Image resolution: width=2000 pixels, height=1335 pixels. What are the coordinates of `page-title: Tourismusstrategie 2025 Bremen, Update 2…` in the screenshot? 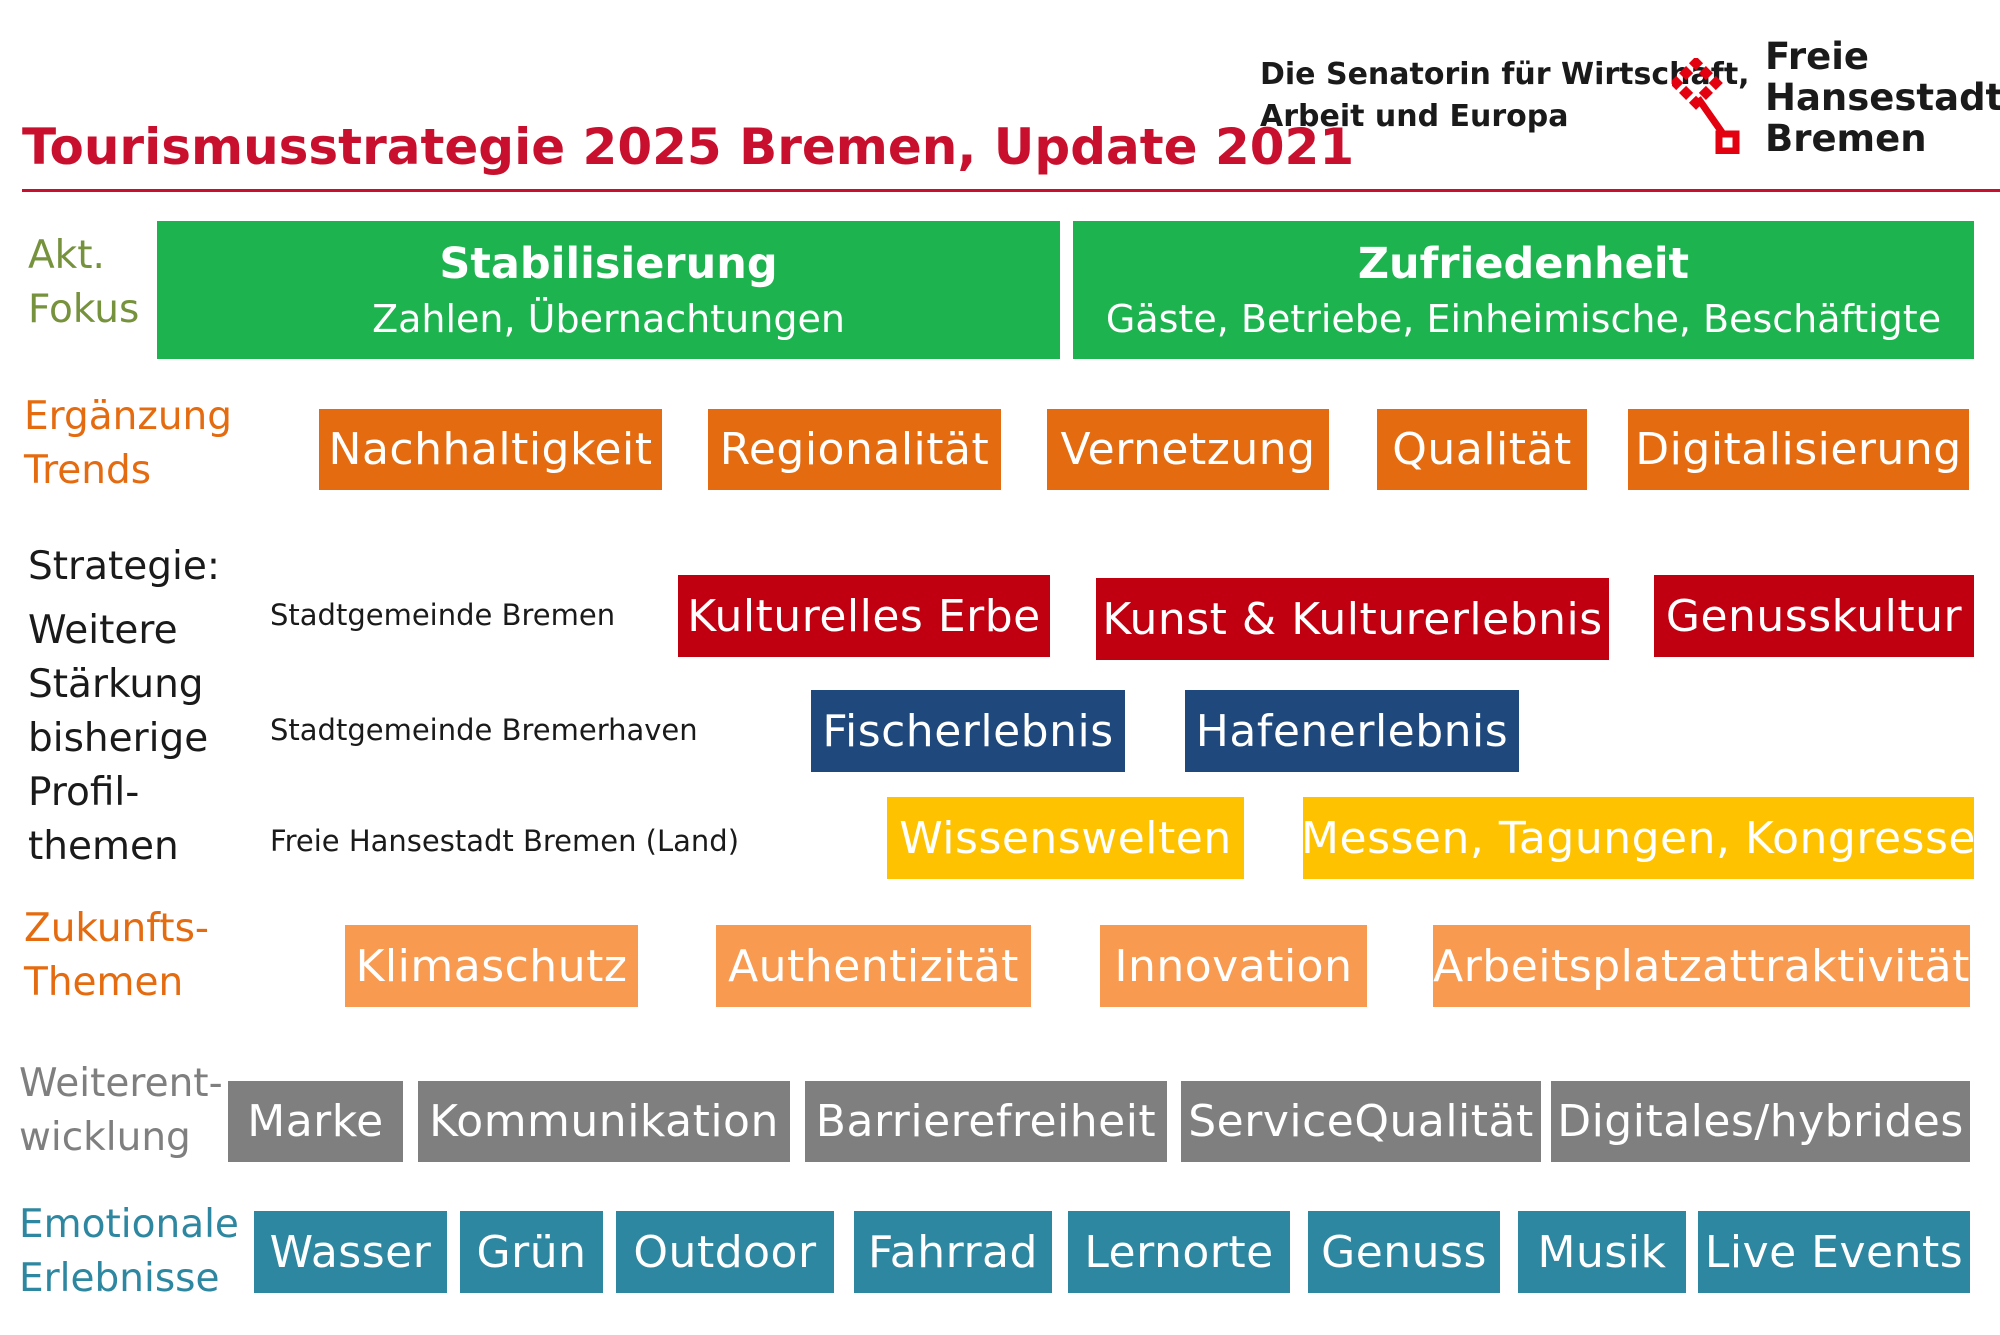 It's located at (688, 147).